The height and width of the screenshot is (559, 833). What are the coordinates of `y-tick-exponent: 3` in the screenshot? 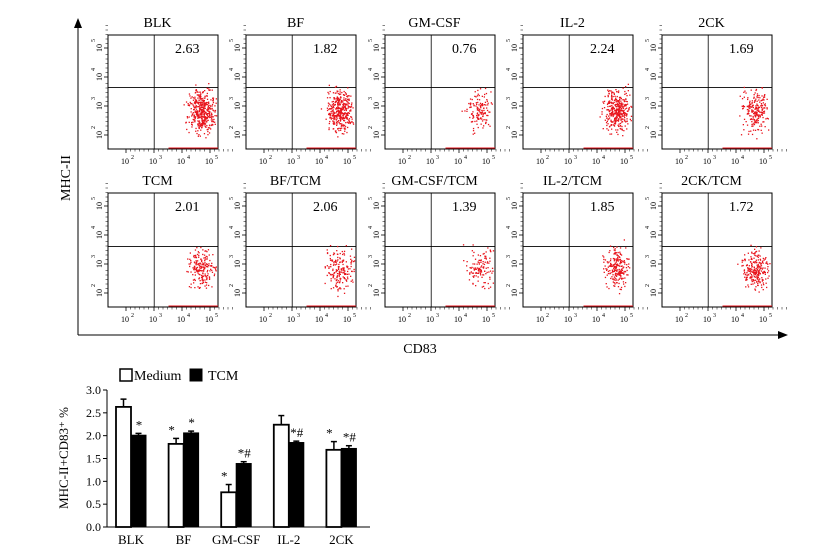 It's located at (648, 256).